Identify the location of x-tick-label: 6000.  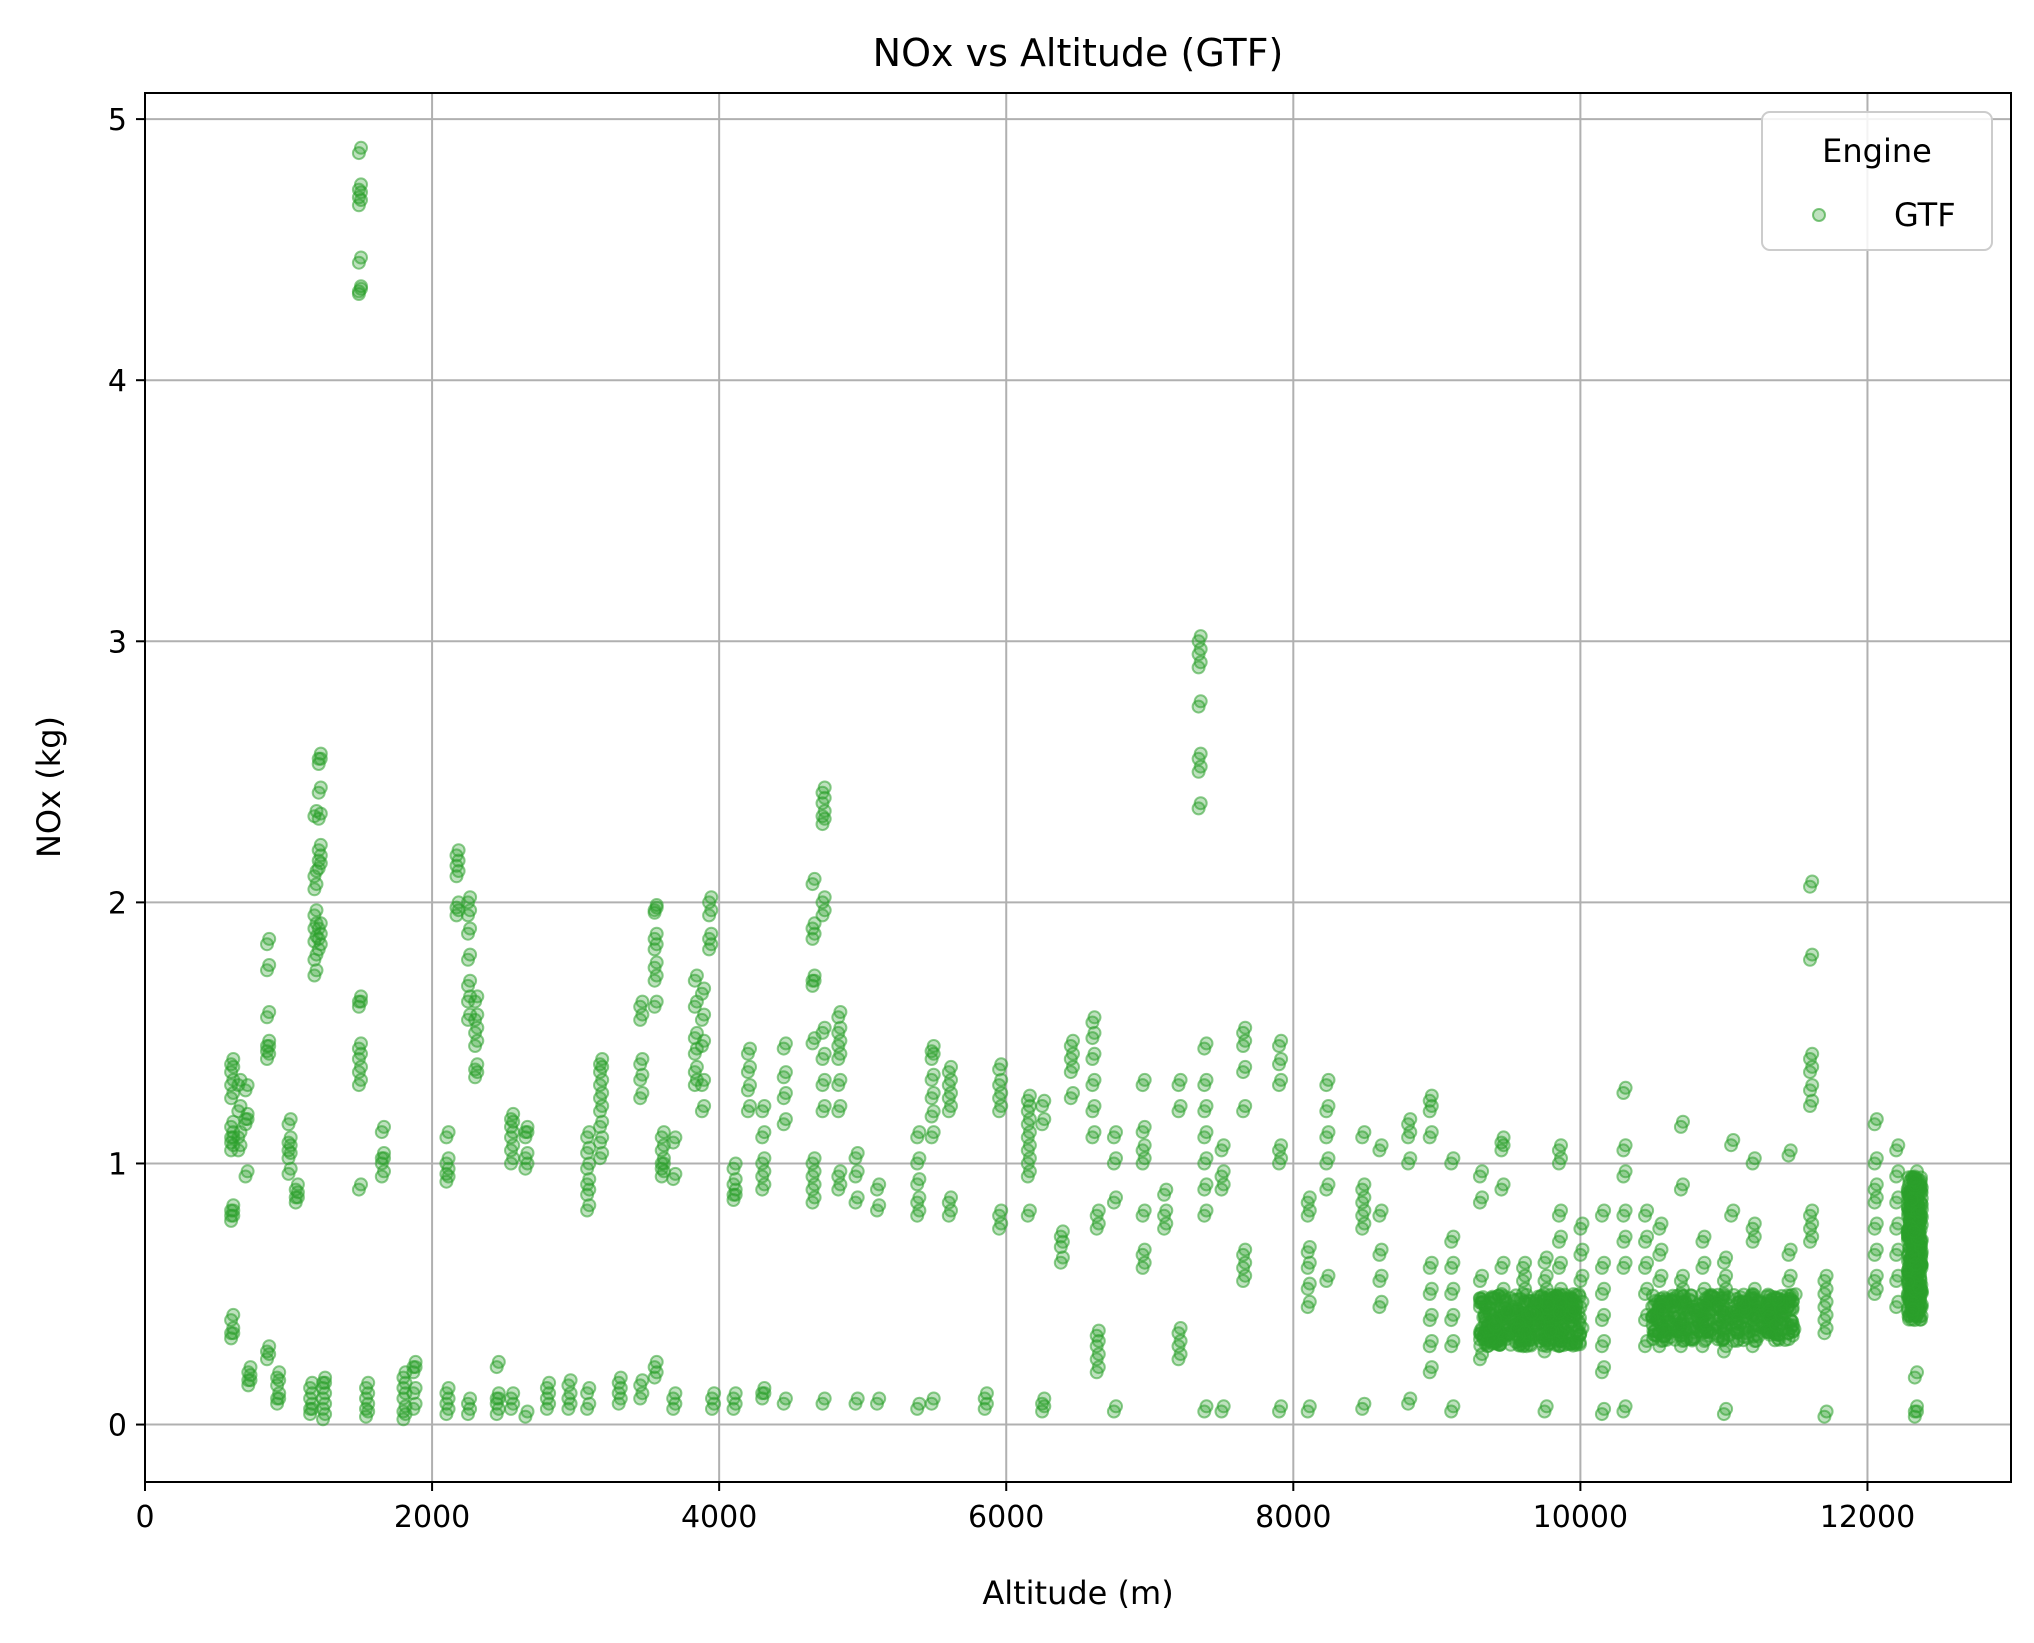
(1006, 1517).